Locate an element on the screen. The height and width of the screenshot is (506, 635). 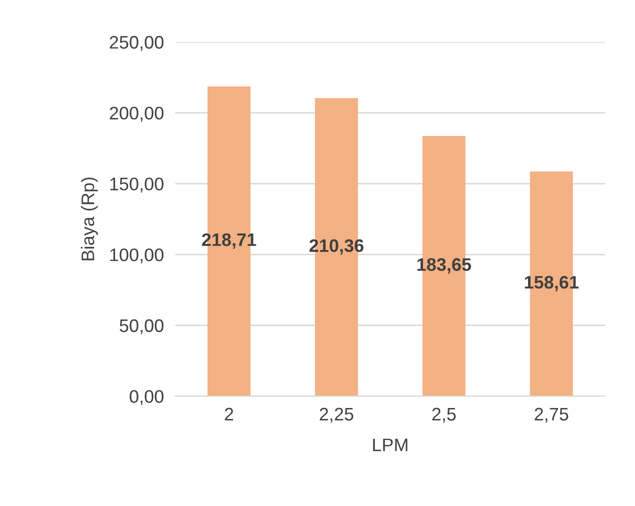
y-tick-label: 250,00 is located at coordinates (137, 43).